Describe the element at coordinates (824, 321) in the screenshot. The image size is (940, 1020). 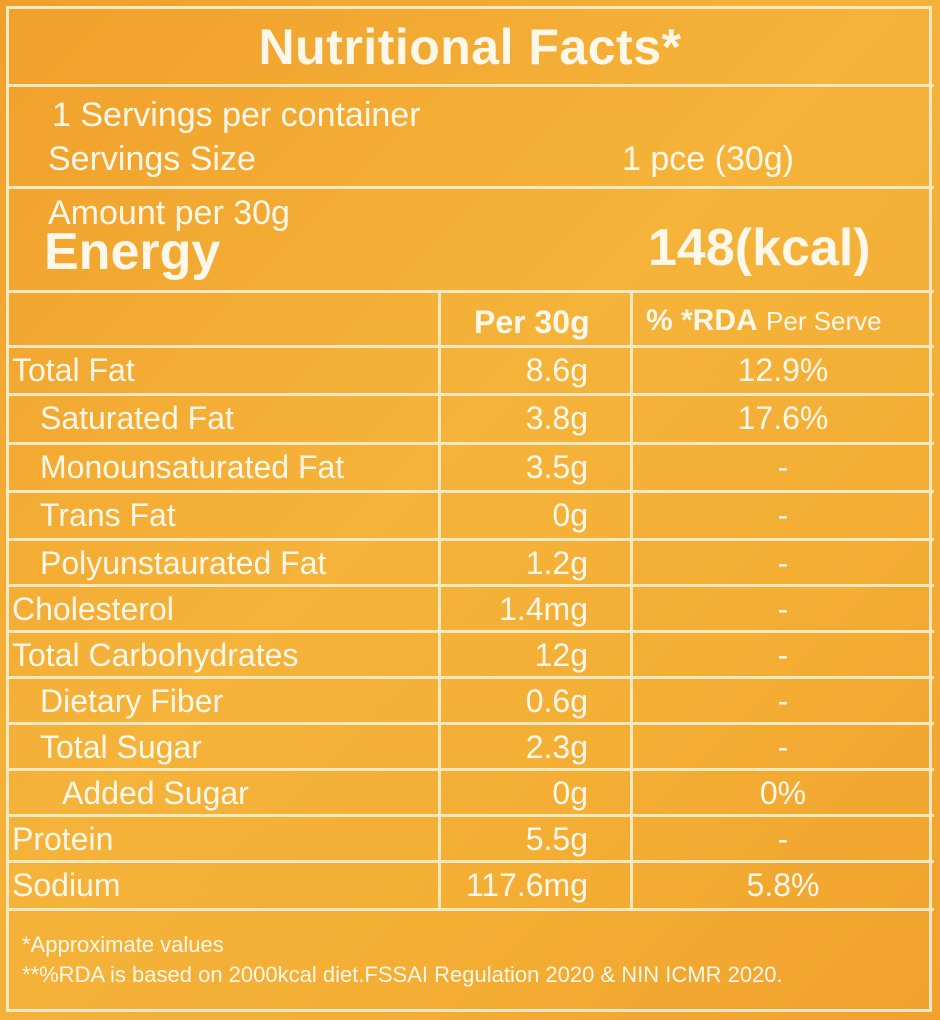
I see `rda-header-suffix: Per Serve` at that location.